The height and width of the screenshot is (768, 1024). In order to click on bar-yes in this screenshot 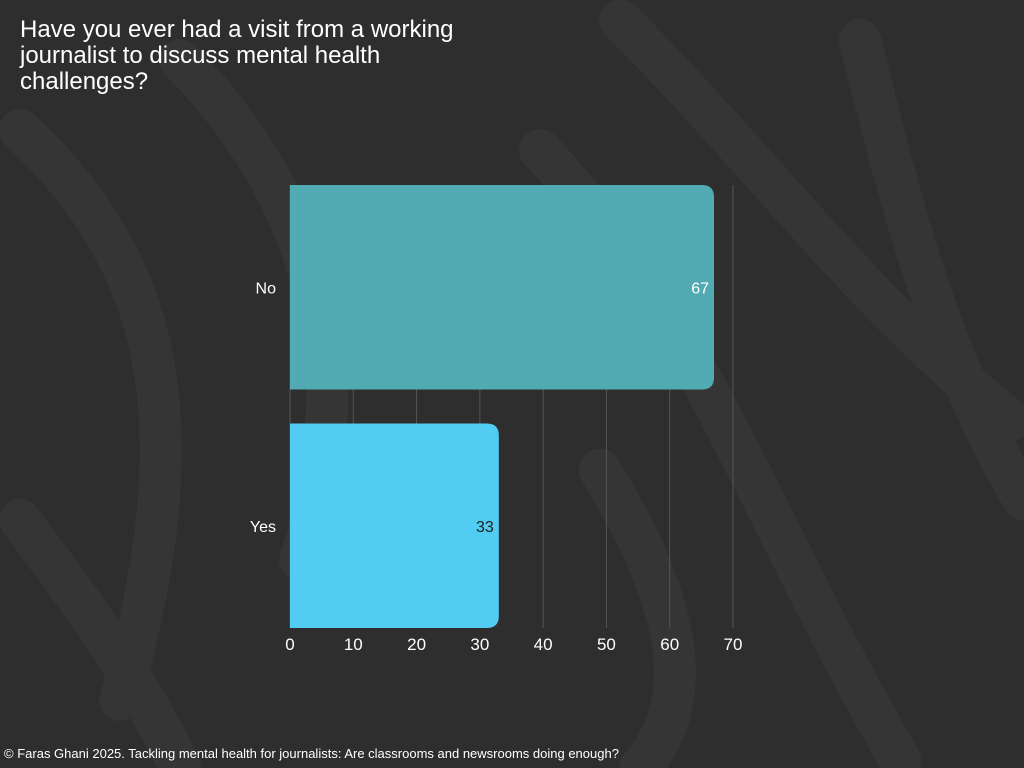, I will do `click(394, 525)`.